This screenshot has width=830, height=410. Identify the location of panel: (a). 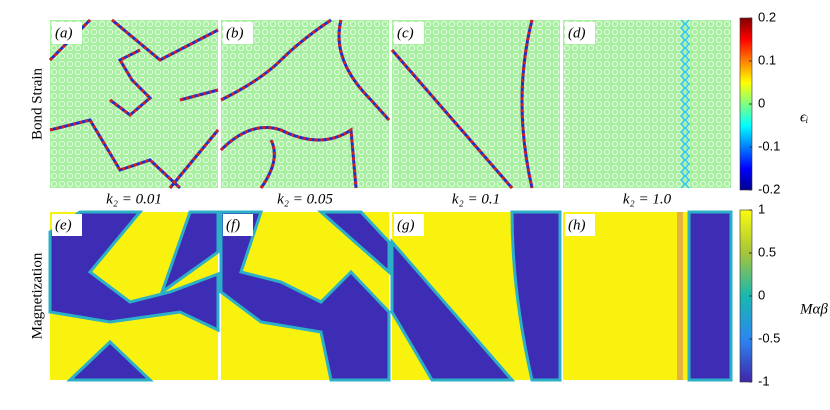
(134, 104).